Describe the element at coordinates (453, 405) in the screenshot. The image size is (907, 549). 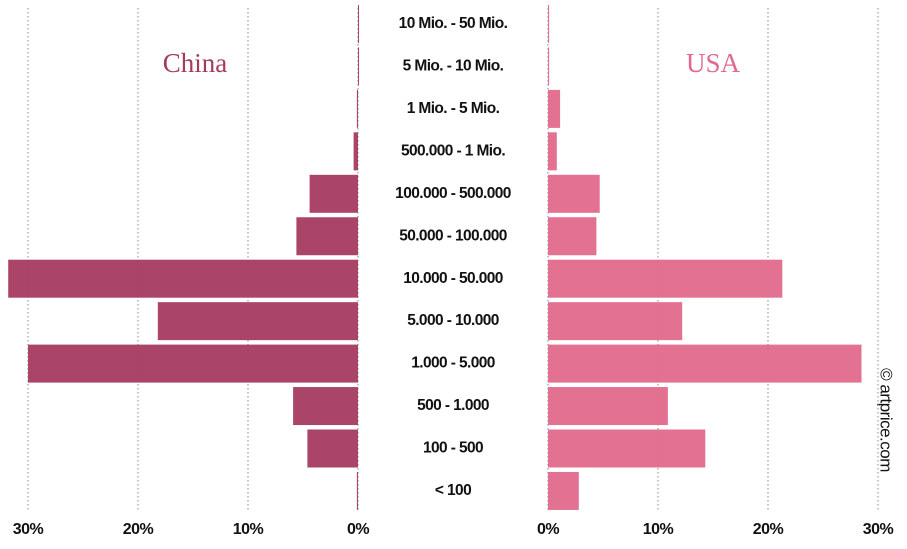
I see `category-label: 500 - 1.000` at that location.